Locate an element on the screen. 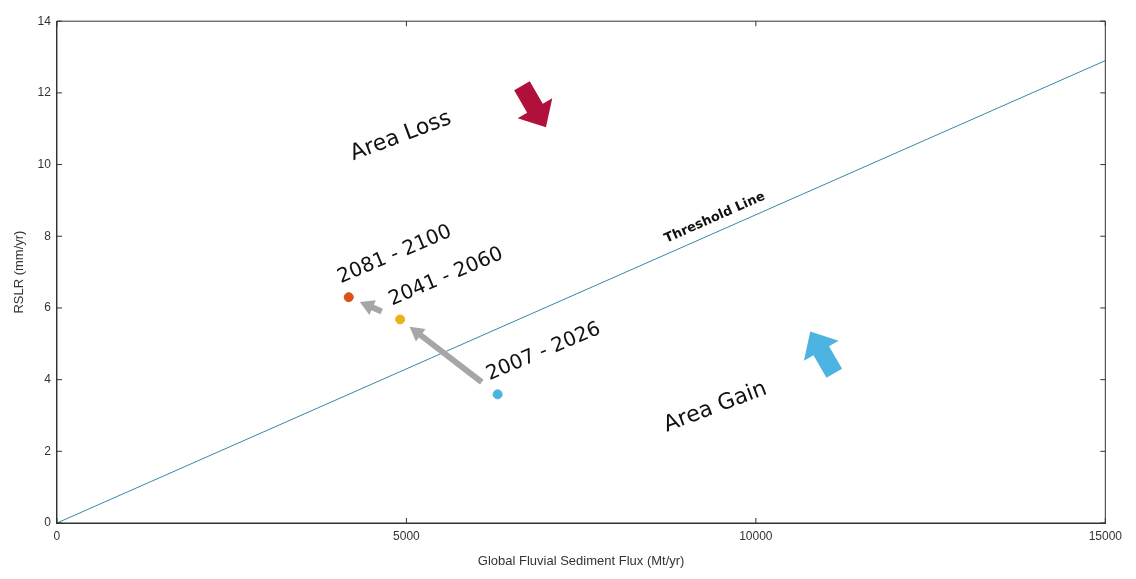 This screenshot has height=579, width=1136. x-tick-label: 15000 is located at coordinates (1105, 535).